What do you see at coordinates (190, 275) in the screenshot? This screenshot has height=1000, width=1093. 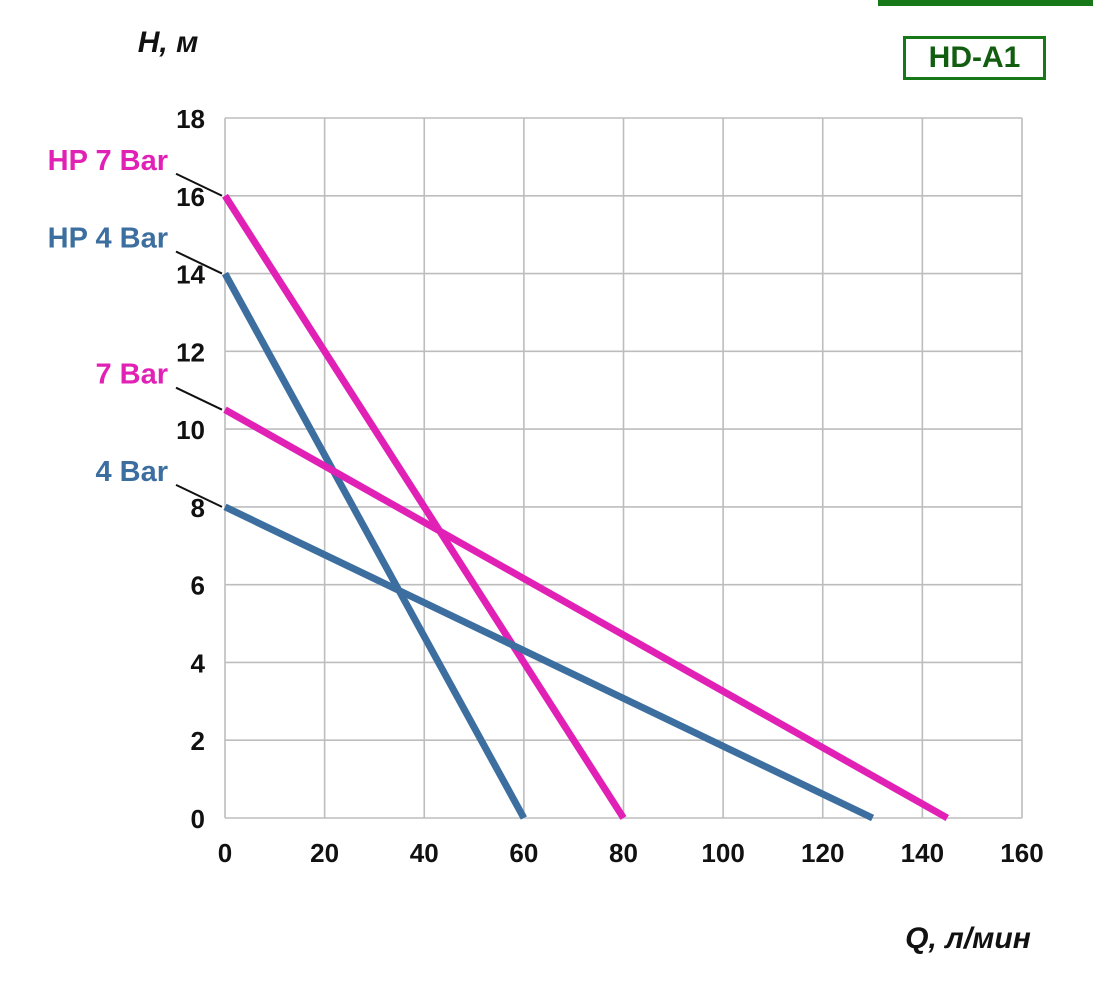 I see `y-tick-label: 14` at bounding box center [190, 275].